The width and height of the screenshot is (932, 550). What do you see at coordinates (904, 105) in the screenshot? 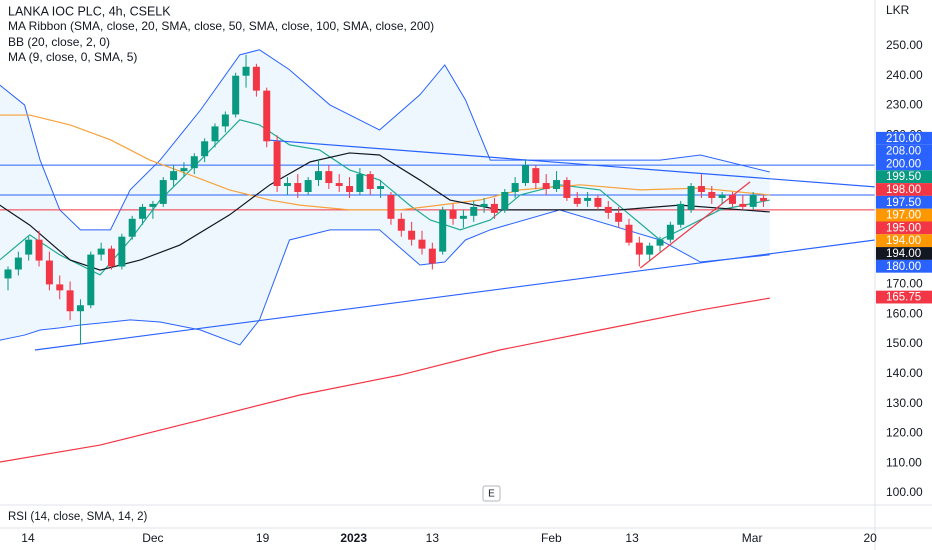
I see `y-tick-label: 230.00` at bounding box center [904, 105].